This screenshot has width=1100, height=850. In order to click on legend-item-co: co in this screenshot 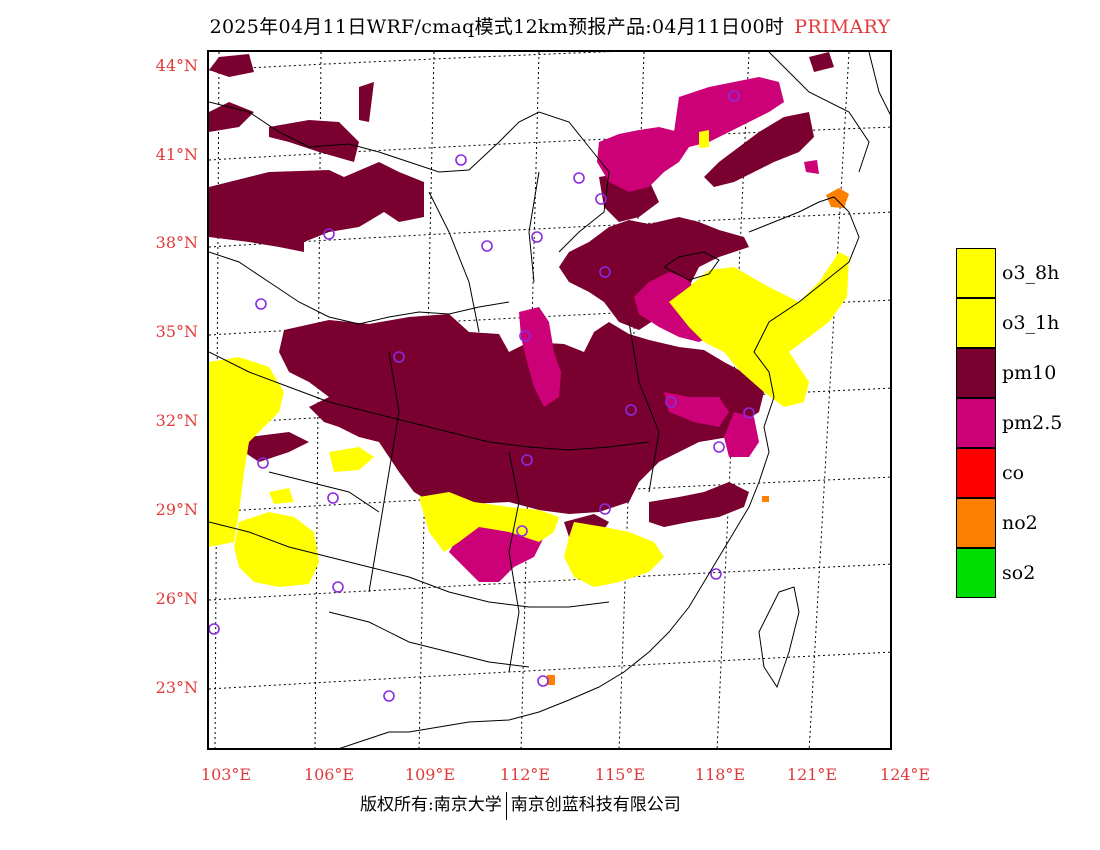, I will do `click(1021, 473)`.